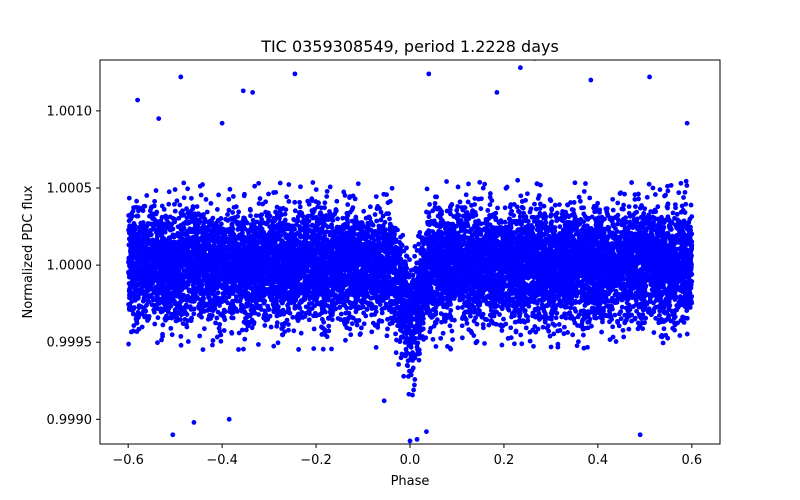 Image resolution: width=800 pixels, height=500 pixels. What do you see at coordinates (409, 46) in the screenshot?
I see `chart-title: TIC 0359308549, period 1.2228 days` at bounding box center [409, 46].